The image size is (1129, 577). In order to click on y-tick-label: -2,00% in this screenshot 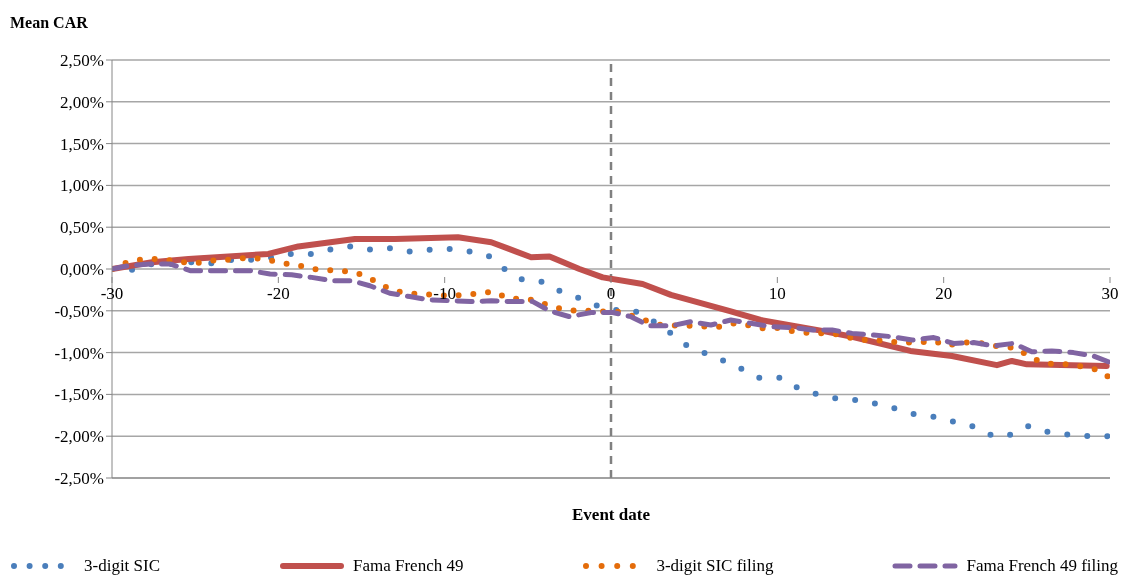, I will do `click(79, 437)`.